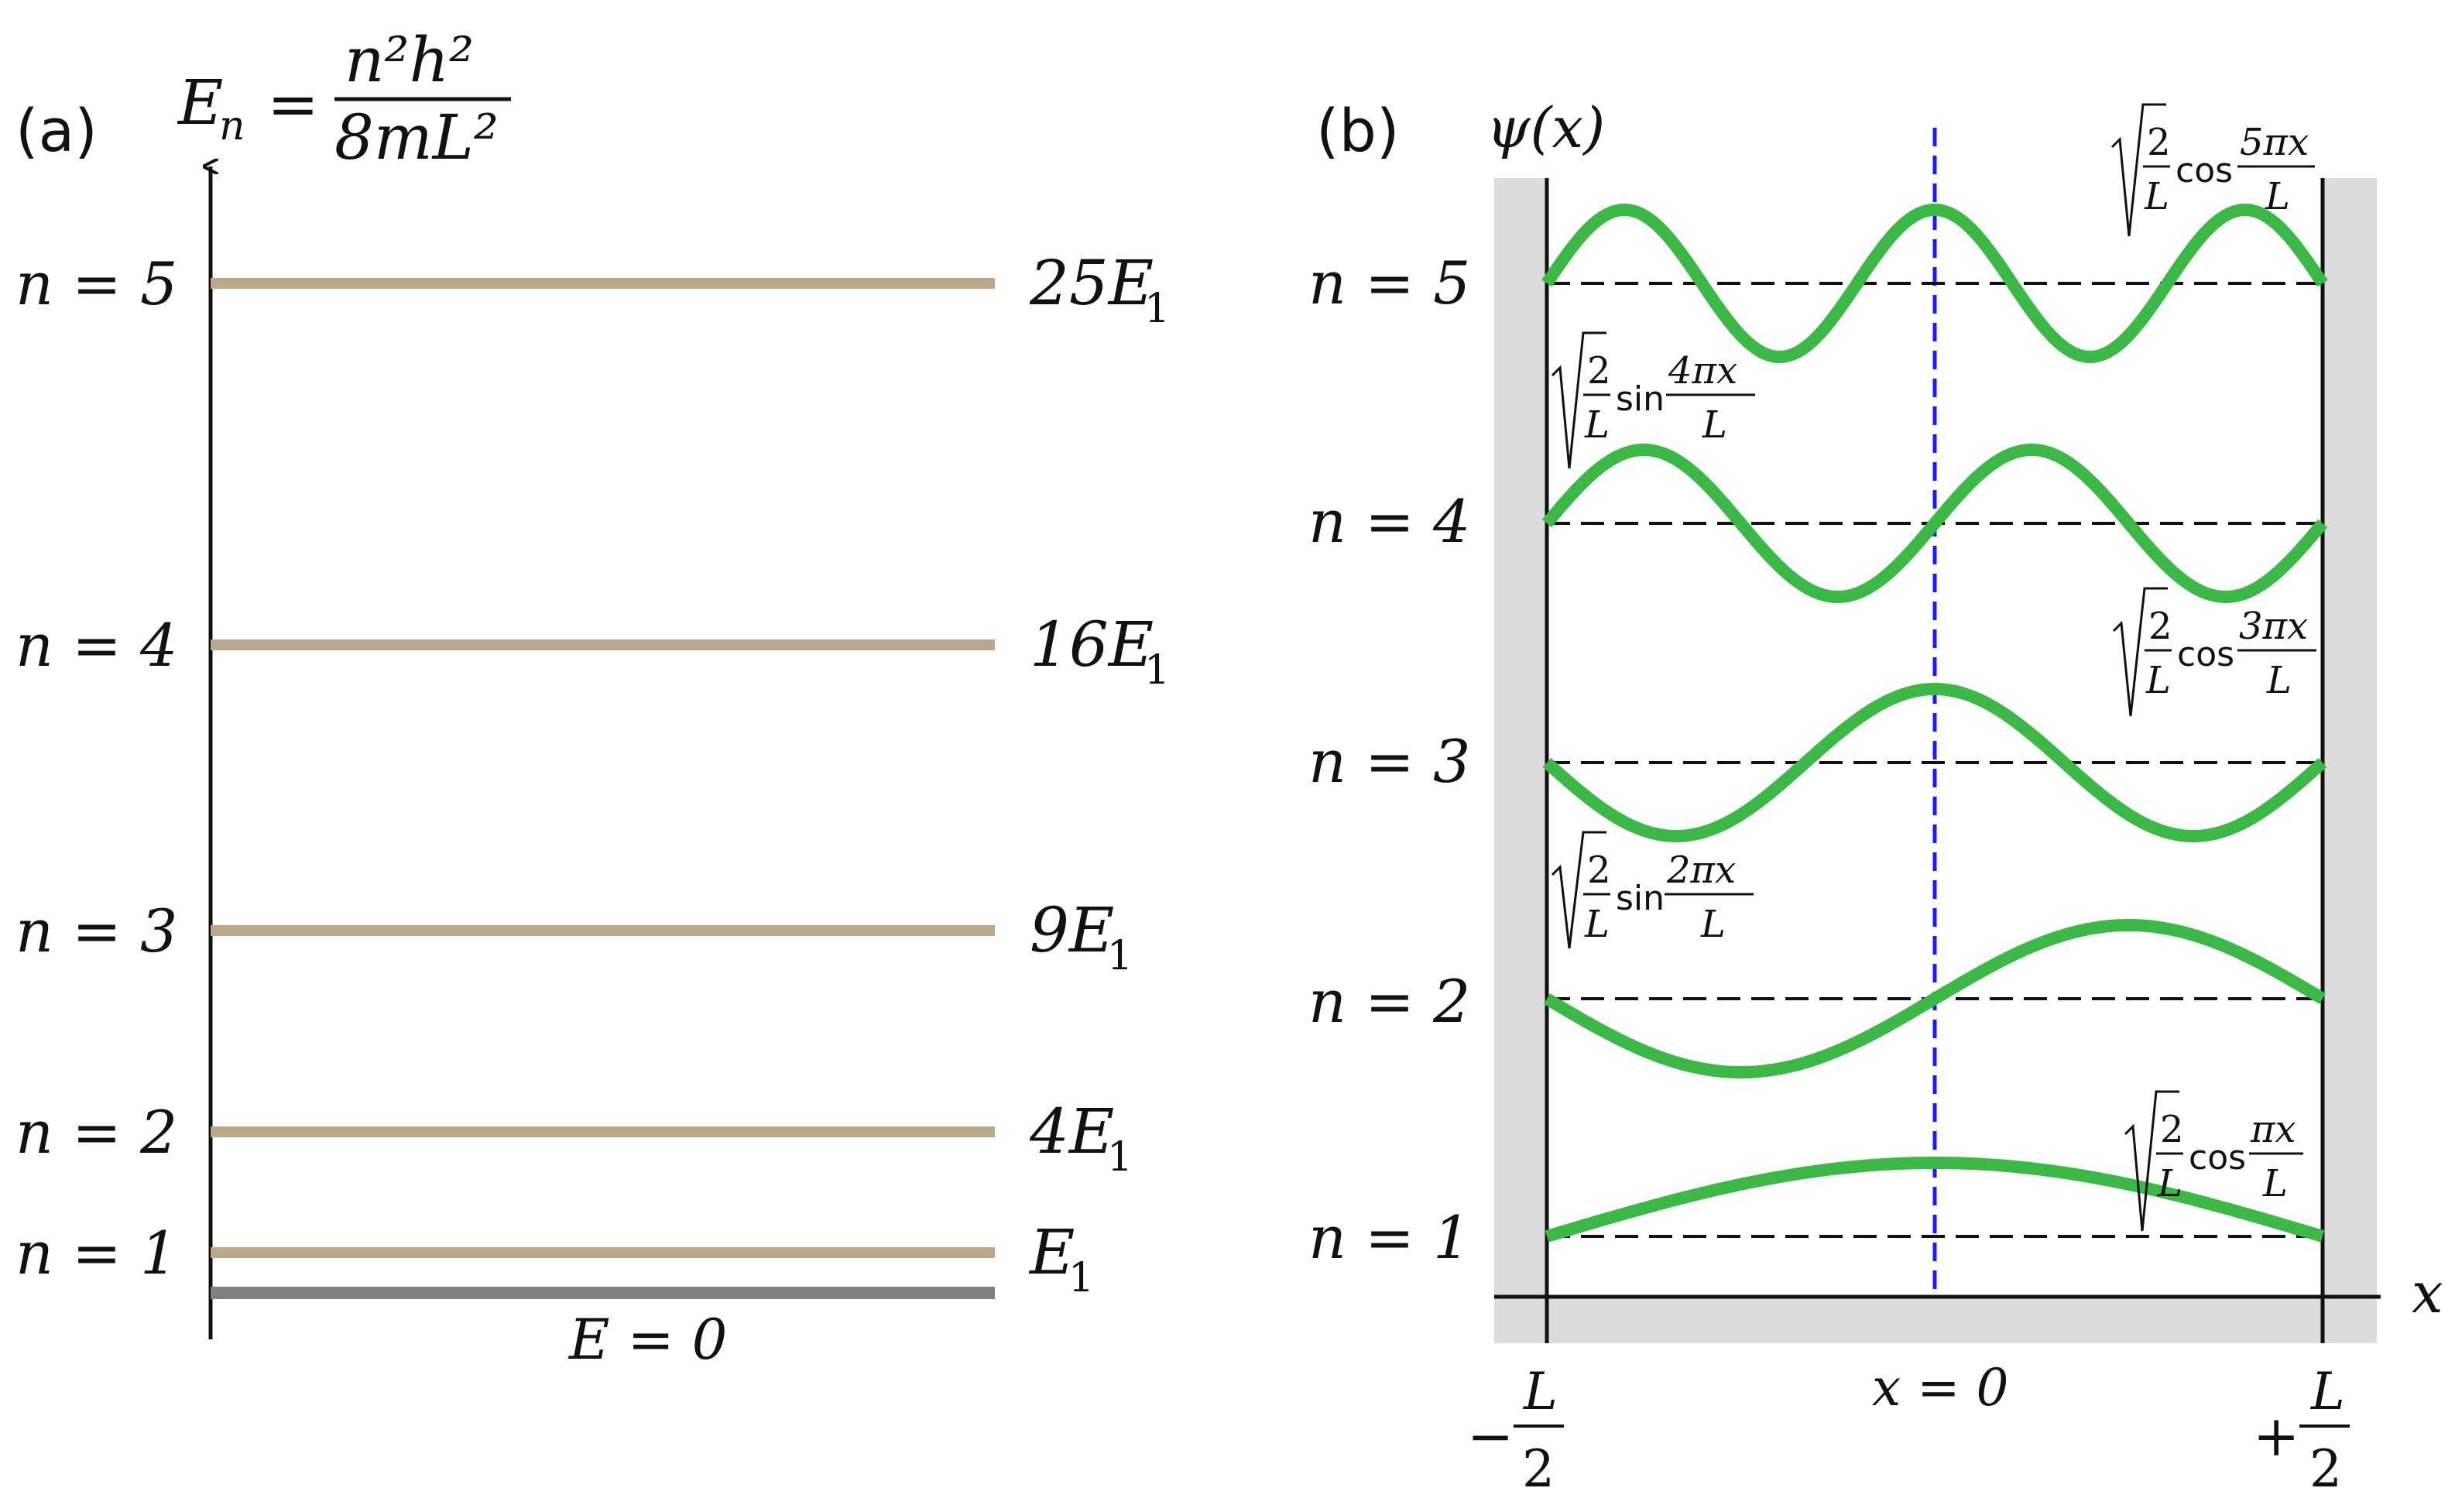 The width and height of the screenshot is (2455, 1512). I want to click on level-n1: n = 1 E 1, so click(554, 1258).